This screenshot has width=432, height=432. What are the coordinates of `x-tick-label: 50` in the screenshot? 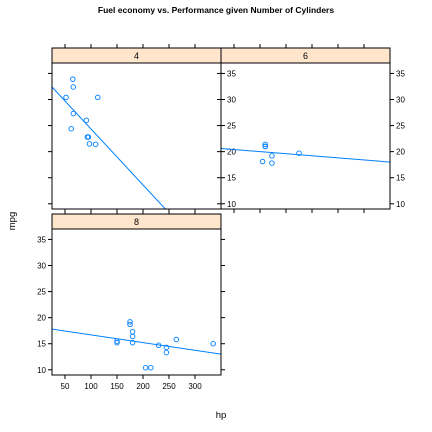 It's located at (65, 386).